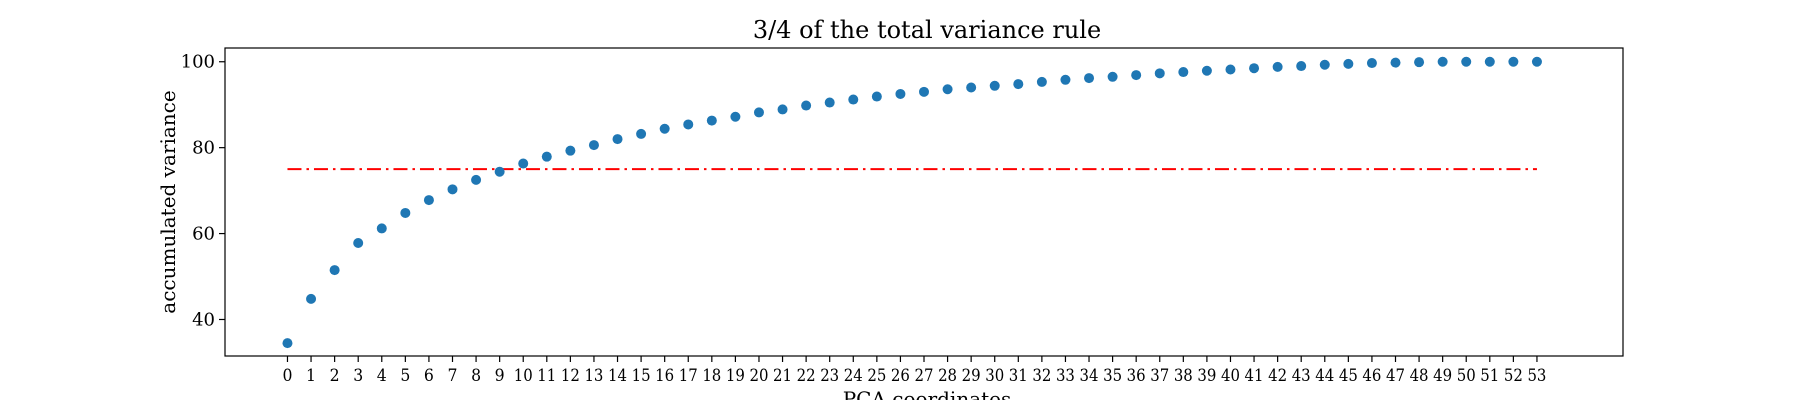 This screenshot has width=1800, height=400. Describe the element at coordinates (688, 376) in the screenshot. I see `x-tick-label: 17` at that location.